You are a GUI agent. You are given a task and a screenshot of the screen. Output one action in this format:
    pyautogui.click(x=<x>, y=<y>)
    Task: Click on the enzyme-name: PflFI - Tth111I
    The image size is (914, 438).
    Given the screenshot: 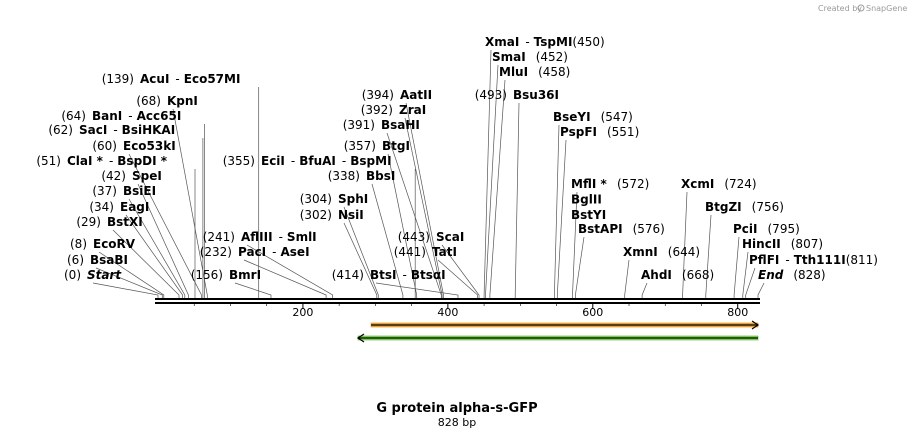 What is the action you would take?
    pyautogui.click(x=797, y=260)
    